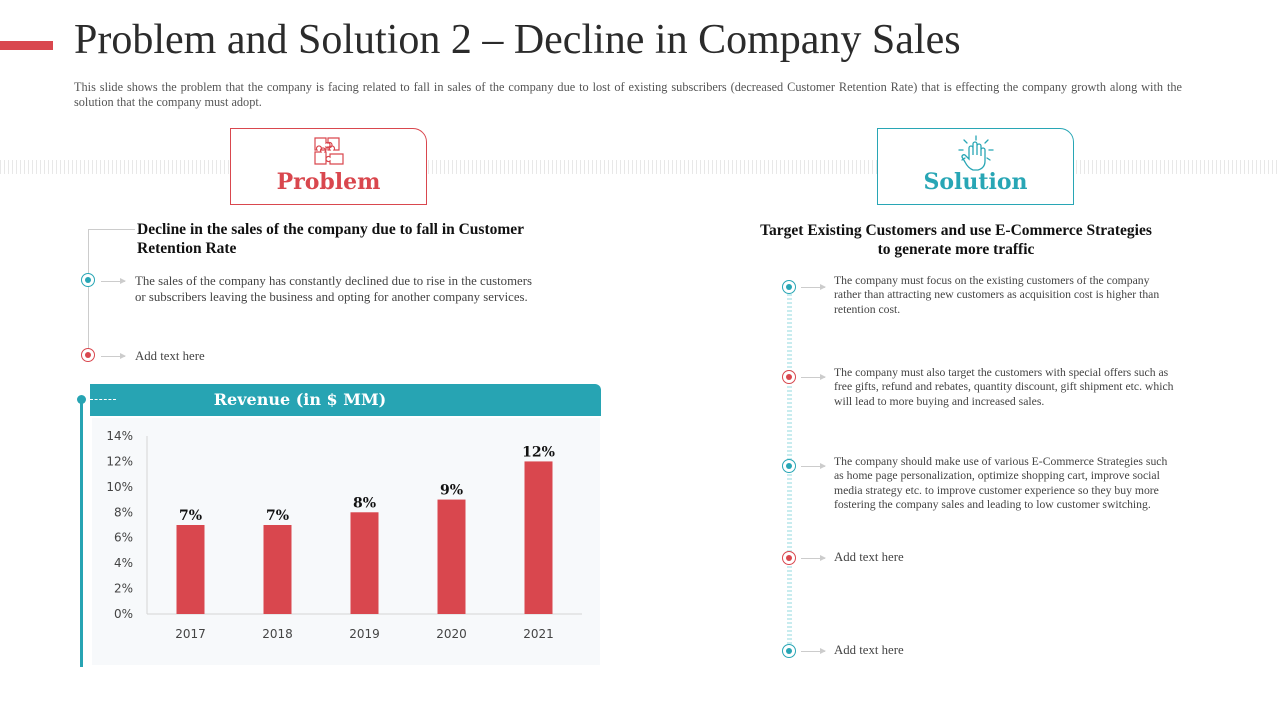 The image size is (1280, 720). What do you see at coordinates (789, 287) in the screenshot?
I see `solution-point-1-bullet` at bounding box center [789, 287].